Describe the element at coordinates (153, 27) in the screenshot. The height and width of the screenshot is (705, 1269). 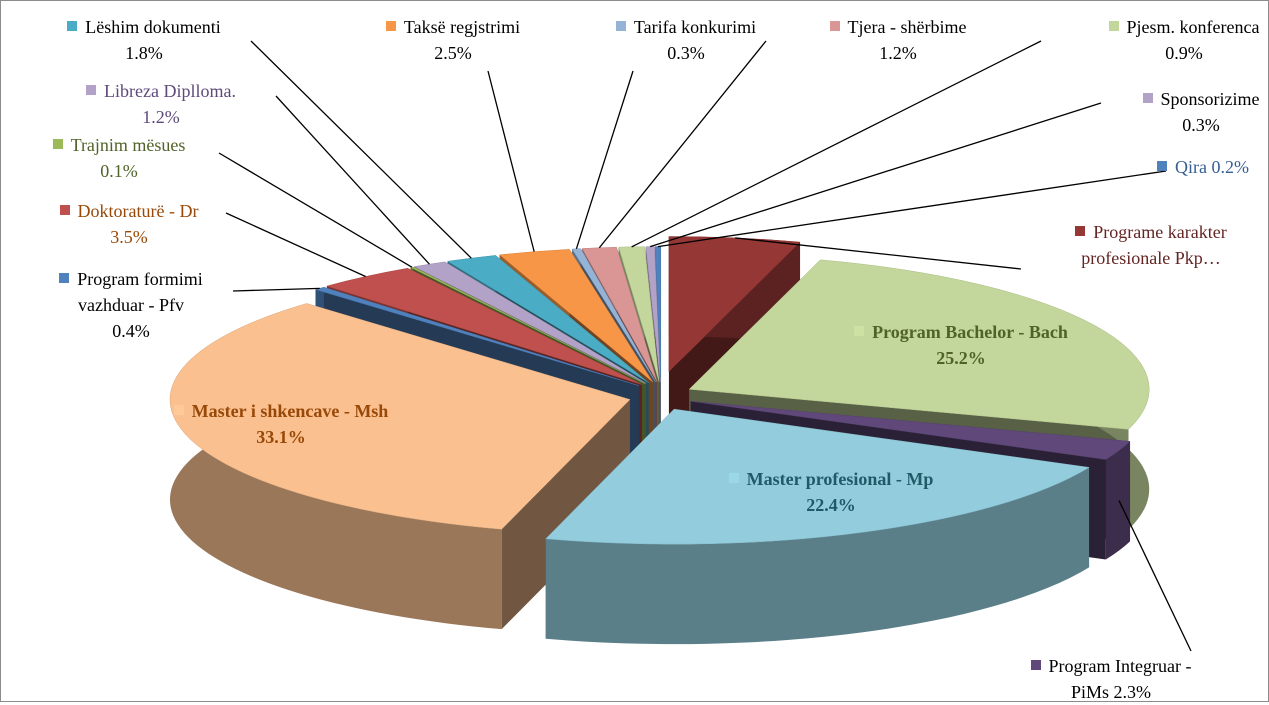
I see `category-label: Lëshim dokumenti` at that location.